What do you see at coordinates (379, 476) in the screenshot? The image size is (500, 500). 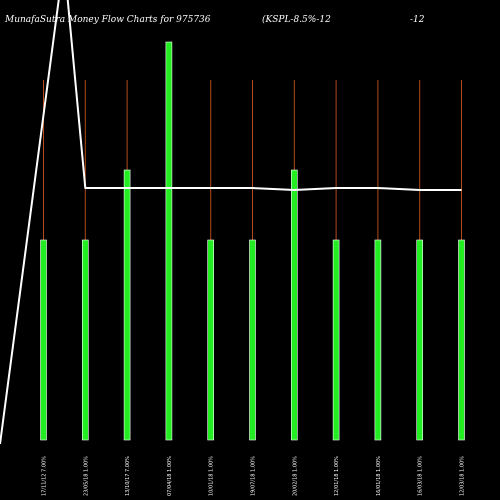 I see `tick-label-8: 16/01/18 1.00%` at bounding box center [379, 476].